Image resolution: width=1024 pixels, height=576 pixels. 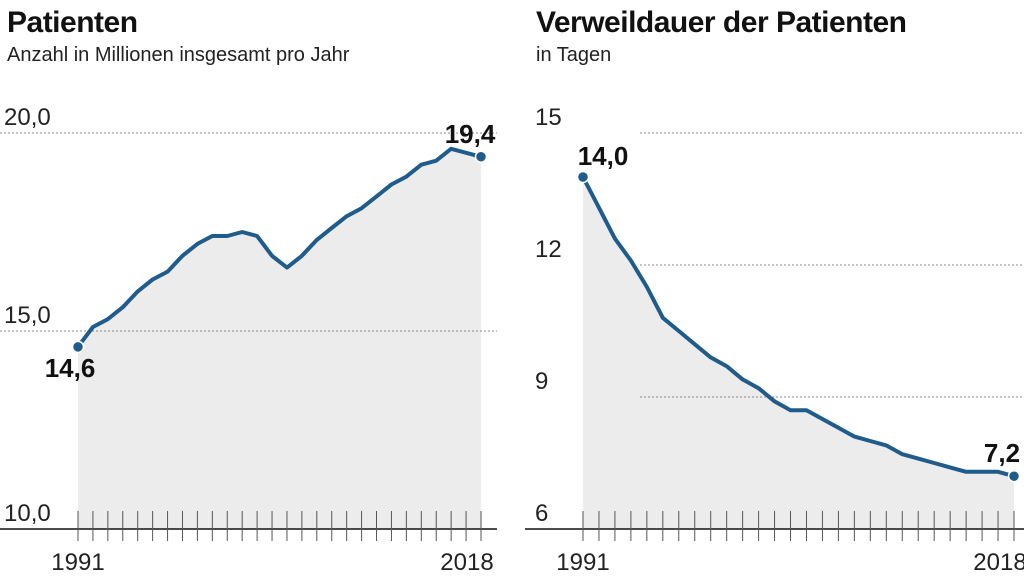 I want to click on chart2-start-value-label: 14,0, so click(x=603, y=156).